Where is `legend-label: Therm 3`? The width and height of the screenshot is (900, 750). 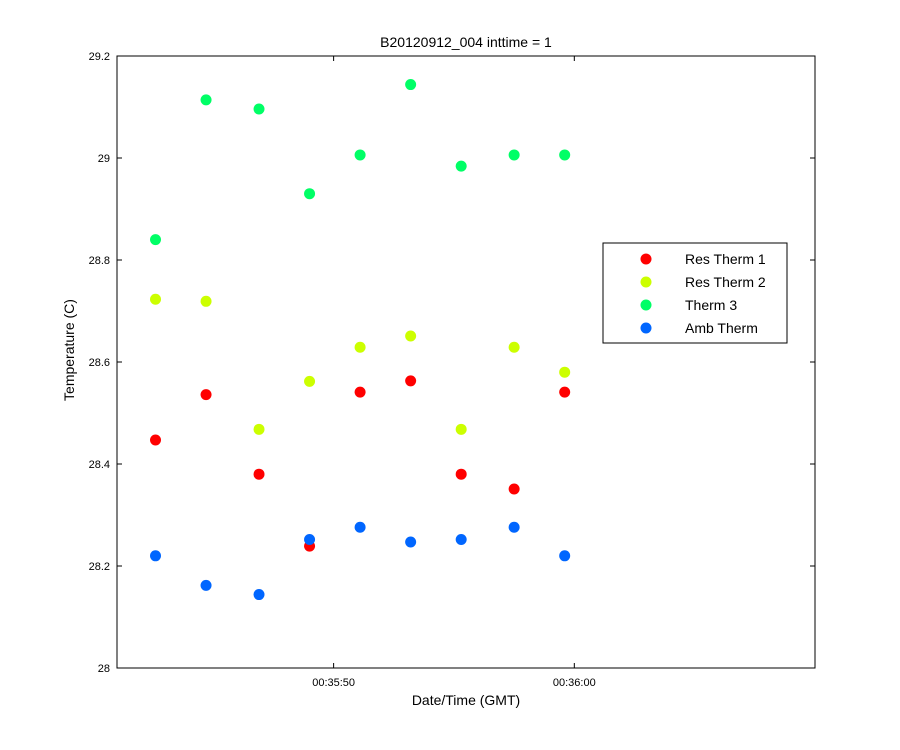
legend-label: Therm 3 is located at coordinates (711, 305).